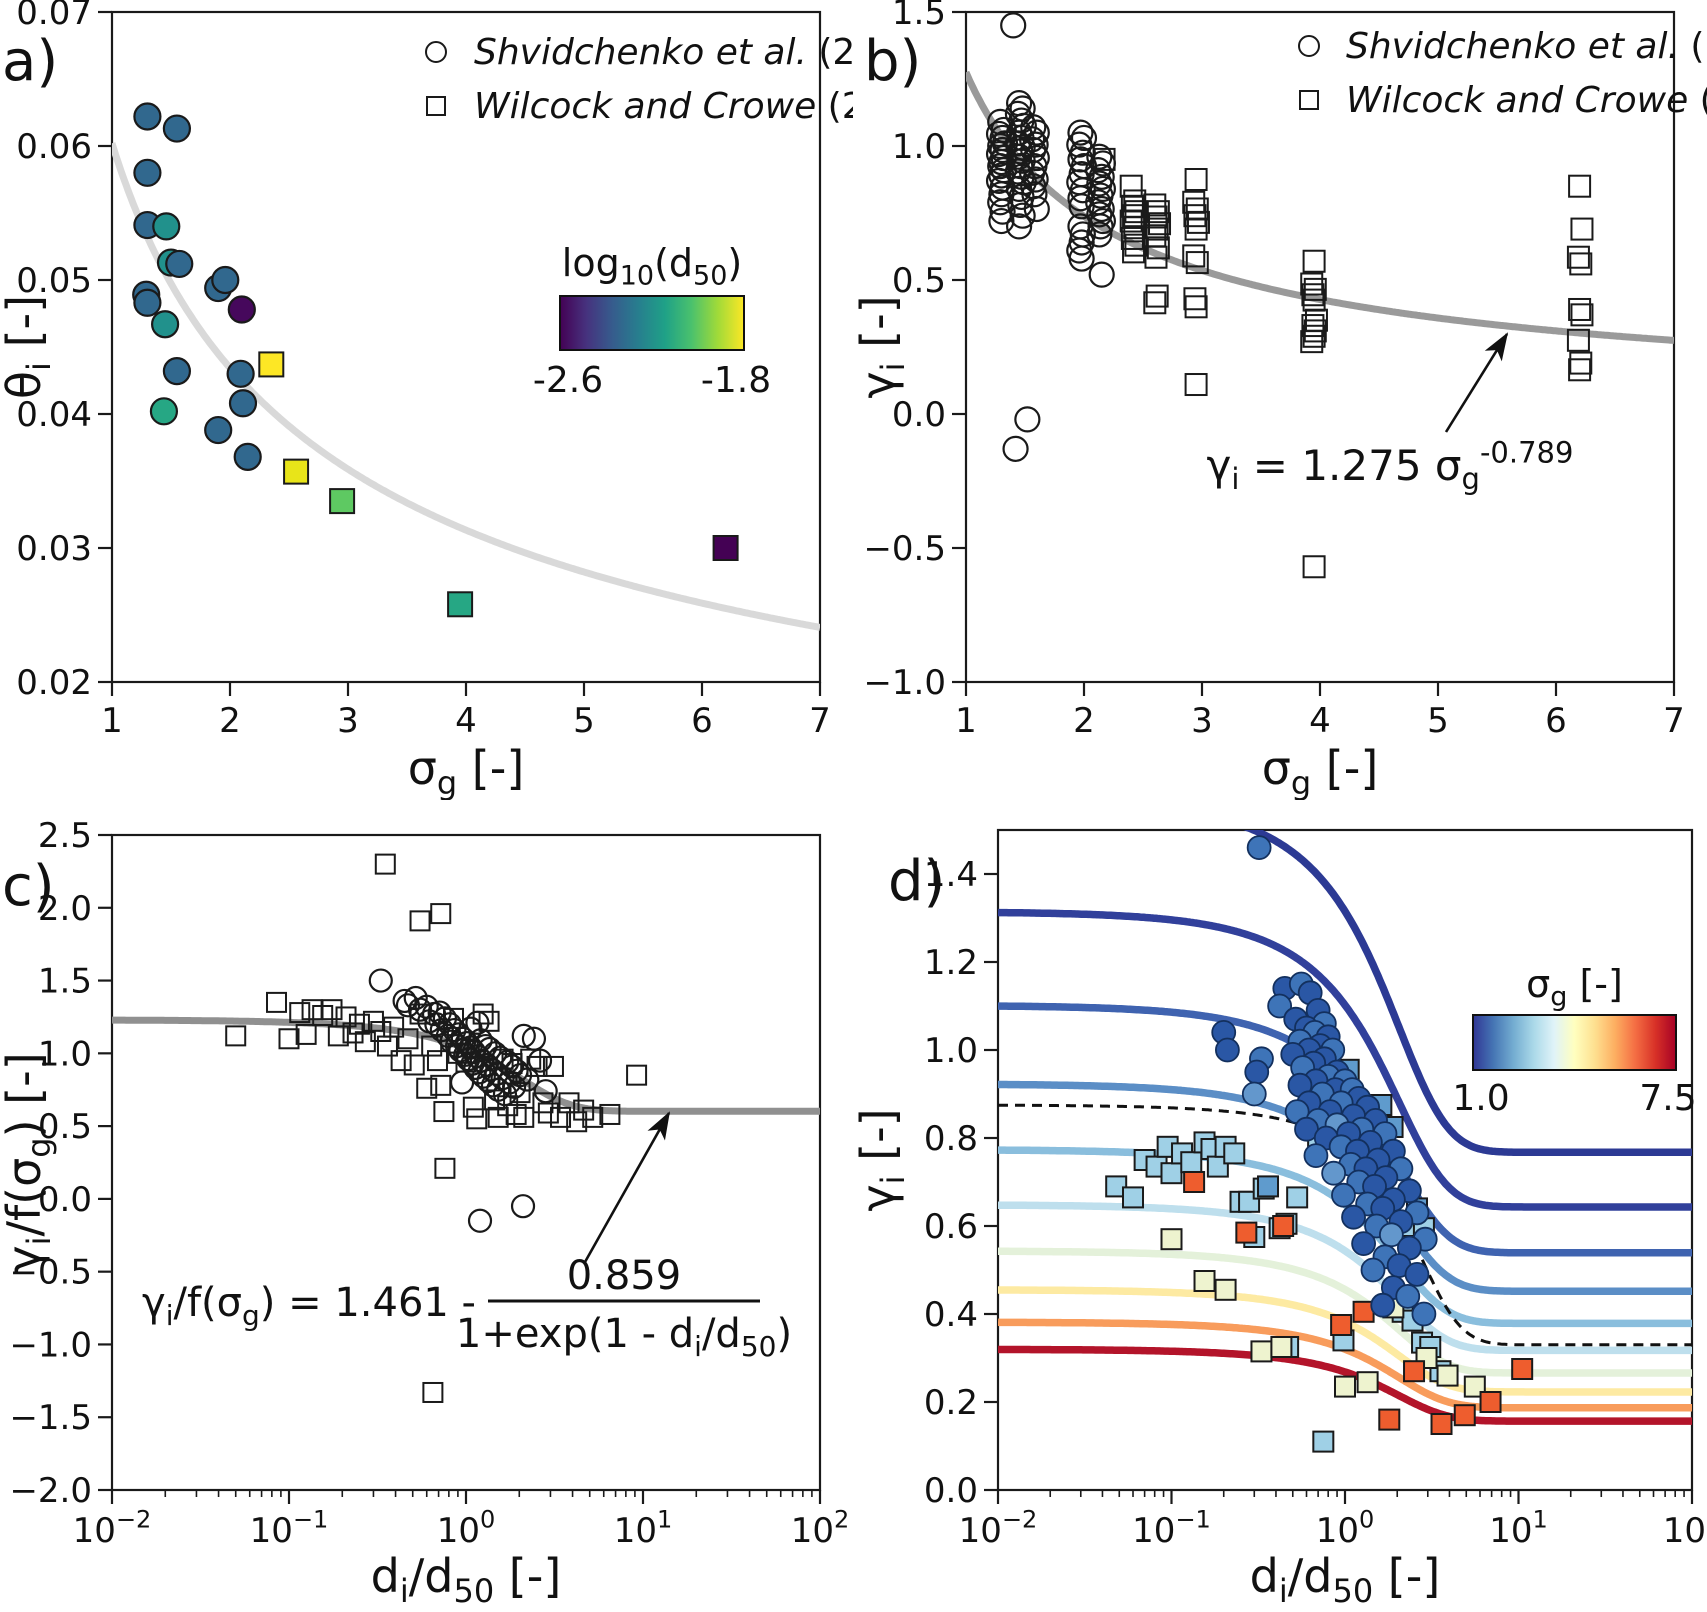 The width and height of the screenshot is (1707, 1612). Describe the element at coordinates (820, 1528) in the screenshot. I see `x-tick-label: 10²` at that location.